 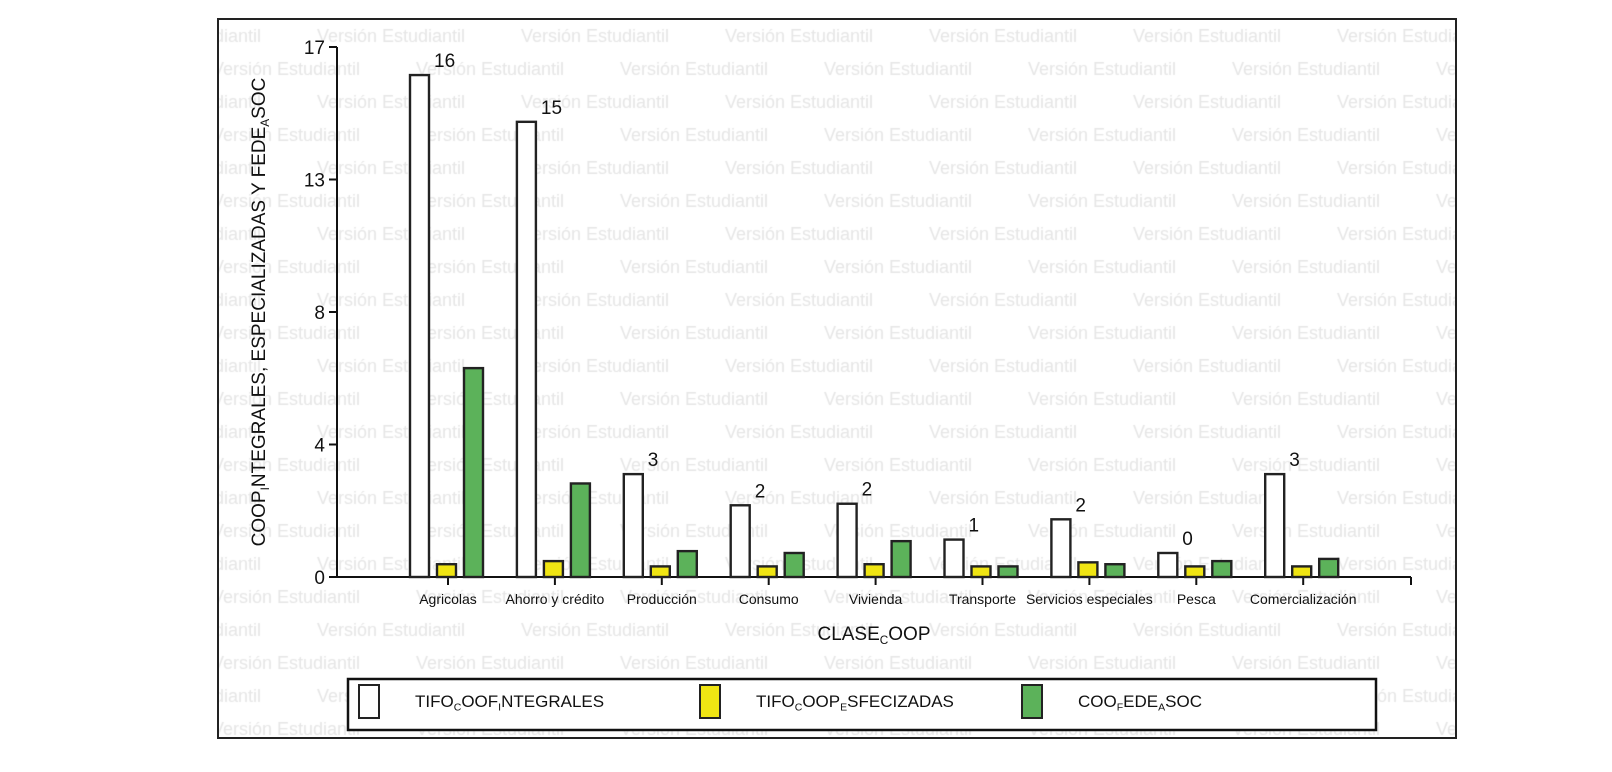 I want to click on text-part: OOF, so click(x=479, y=701).